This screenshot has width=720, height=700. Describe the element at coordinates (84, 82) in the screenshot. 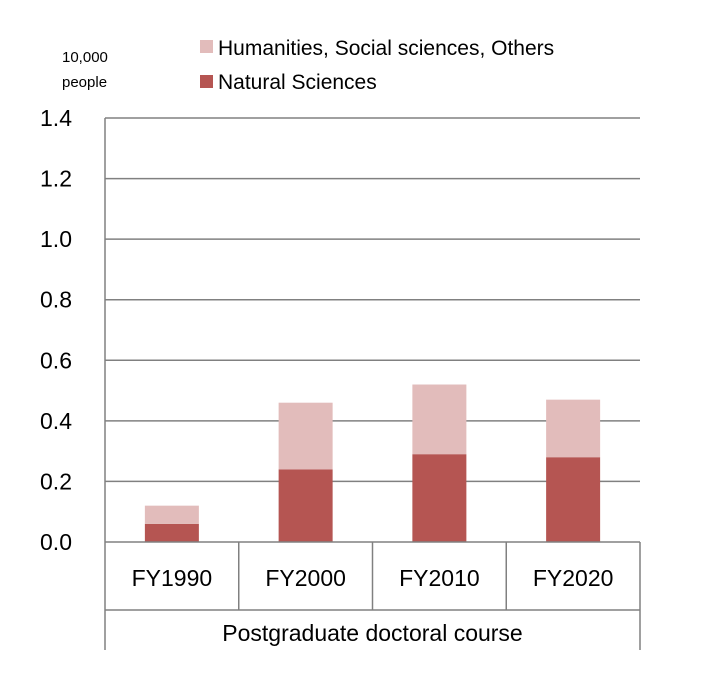

I see `unit-label-line2: people` at that location.